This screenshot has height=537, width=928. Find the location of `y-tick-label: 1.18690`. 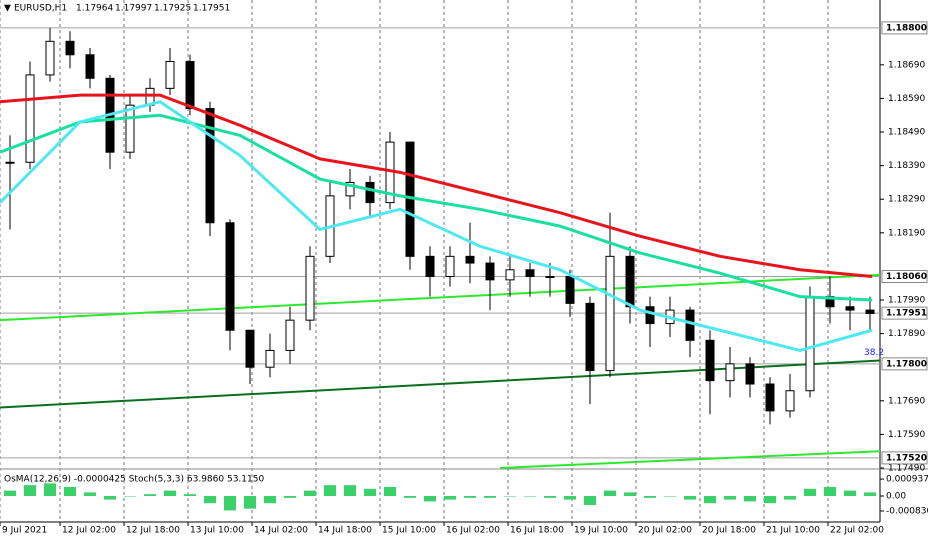

y-tick-label: 1.18690 is located at coordinates (906, 65).